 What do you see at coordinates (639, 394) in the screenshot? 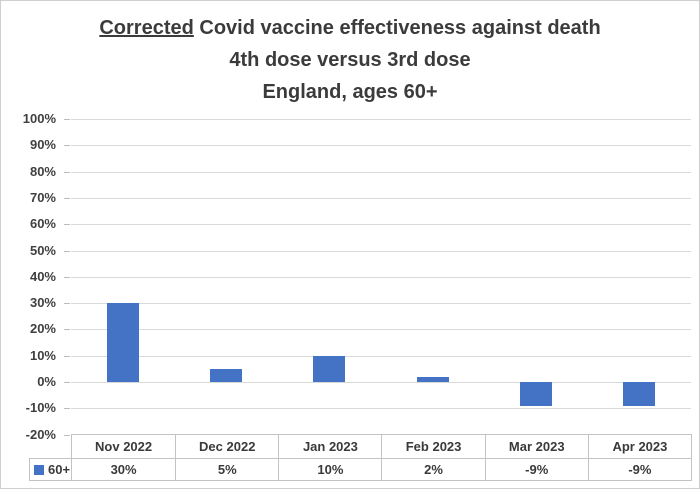
I see `bar-apr-2023` at bounding box center [639, 394].